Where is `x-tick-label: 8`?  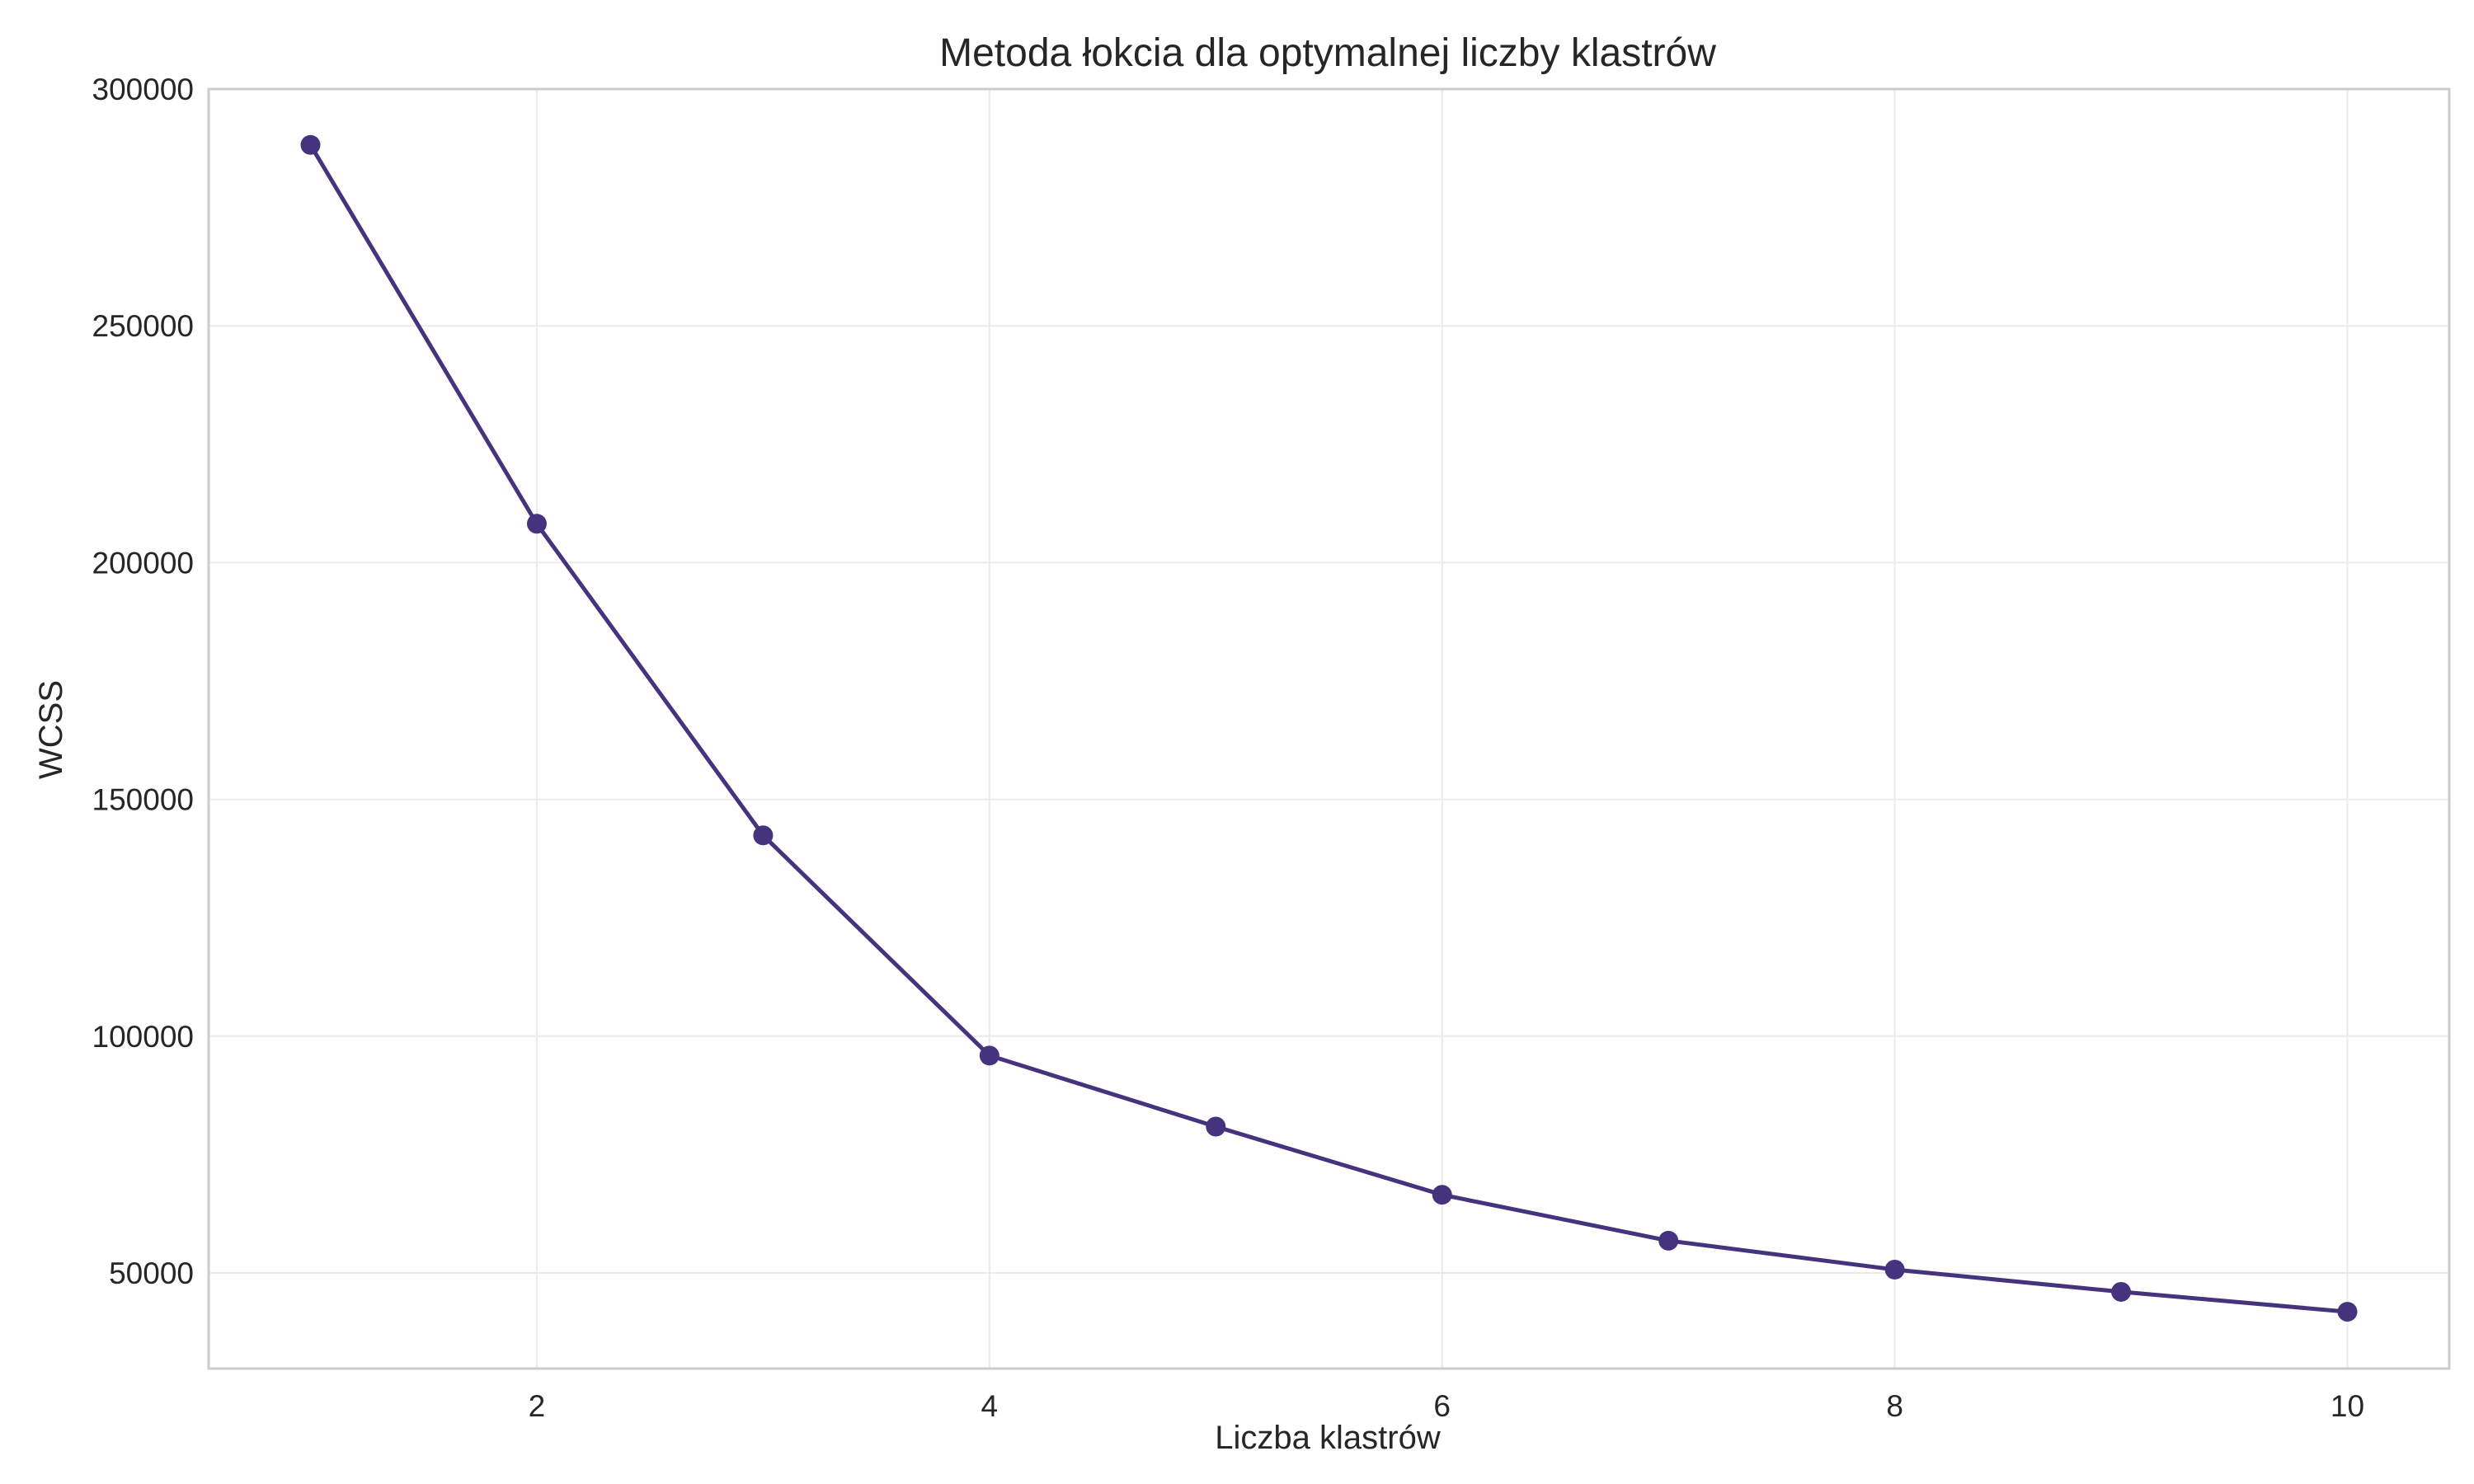
x-tick-label: 8 is located at coordinates (1894, 1406).